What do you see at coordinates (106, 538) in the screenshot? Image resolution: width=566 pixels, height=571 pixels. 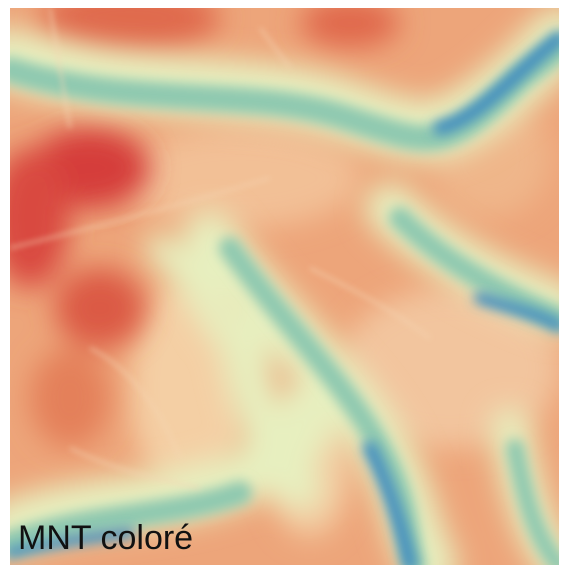 I see `map-label: MNT coloré` at bounding box center [106, 538].